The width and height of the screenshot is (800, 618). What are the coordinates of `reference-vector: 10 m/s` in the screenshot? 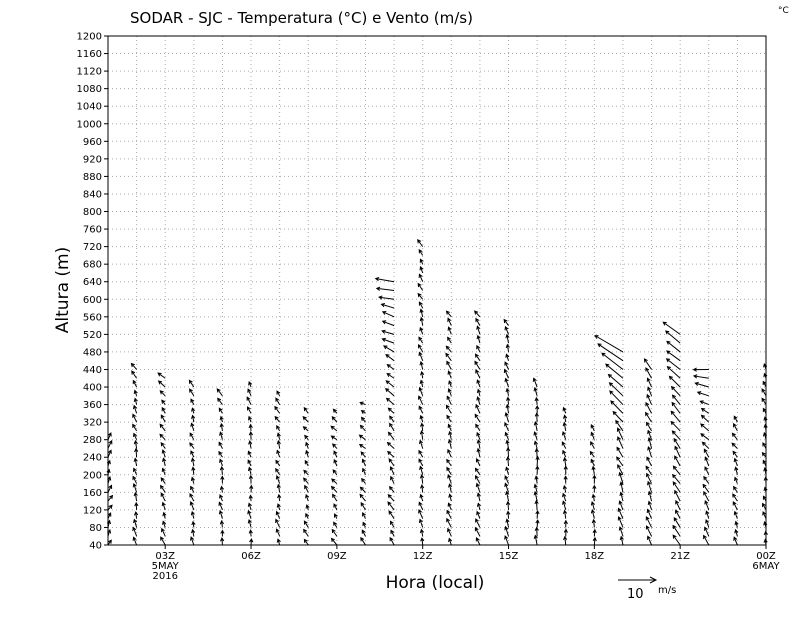 It's located at (647, 589).